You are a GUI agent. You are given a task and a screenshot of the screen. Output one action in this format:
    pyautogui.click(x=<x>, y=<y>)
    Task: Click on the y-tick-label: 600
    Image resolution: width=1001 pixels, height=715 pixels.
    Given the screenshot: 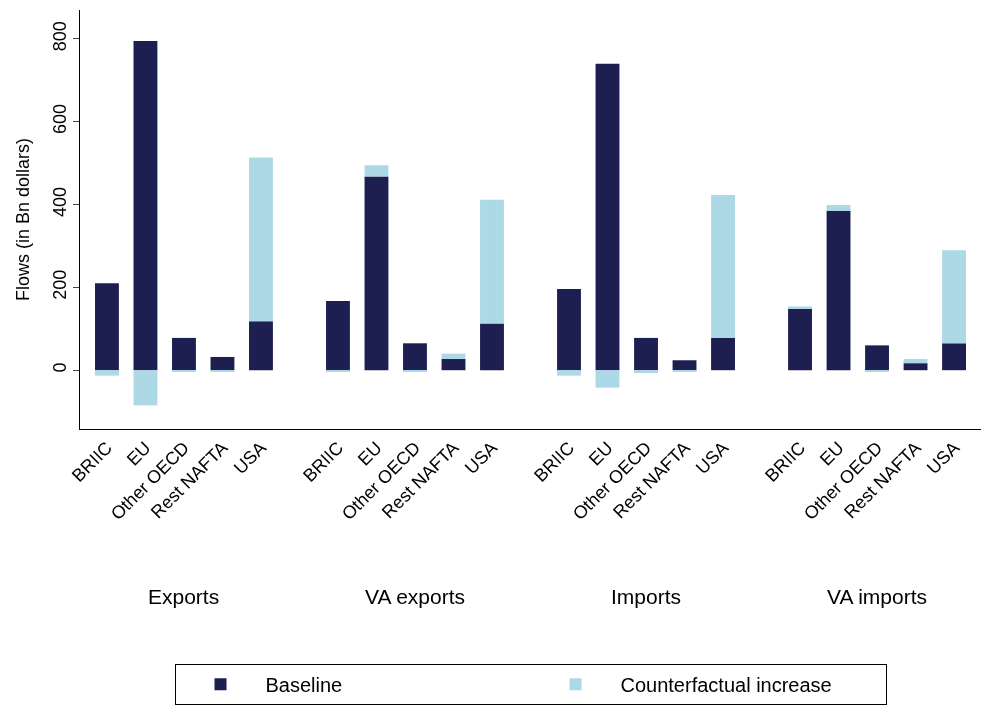 What is the action you would take?
    pyautogui.click(x=59, y=119)
    